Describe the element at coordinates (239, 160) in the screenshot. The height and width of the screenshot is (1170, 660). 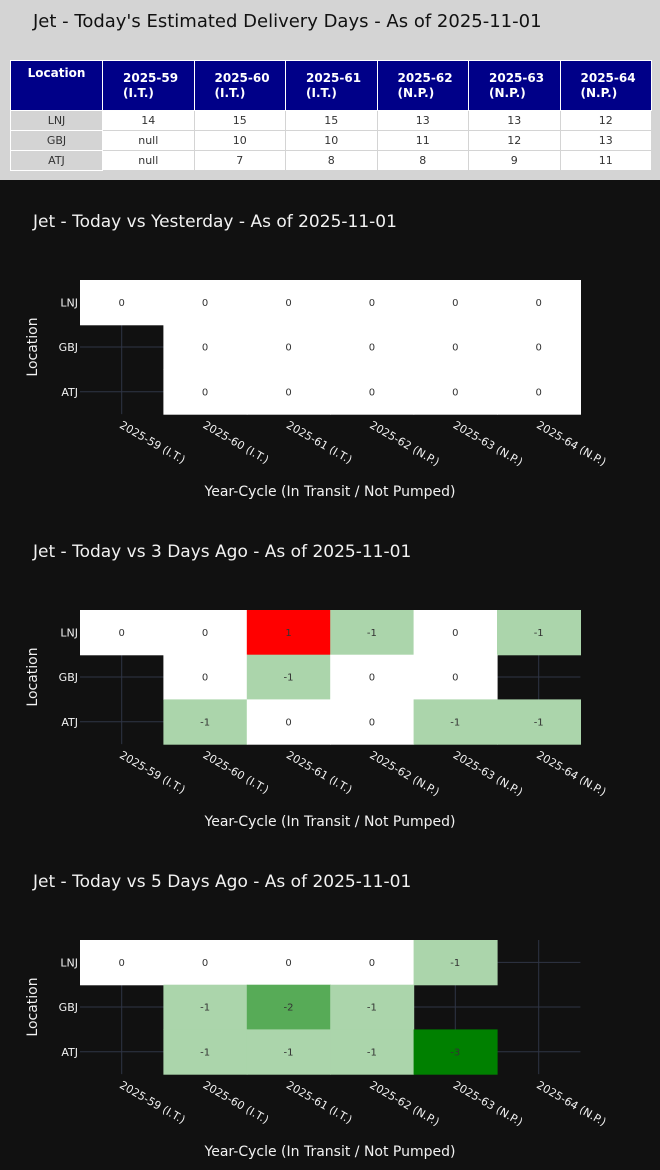
I see `table-cell: 7` at that location.